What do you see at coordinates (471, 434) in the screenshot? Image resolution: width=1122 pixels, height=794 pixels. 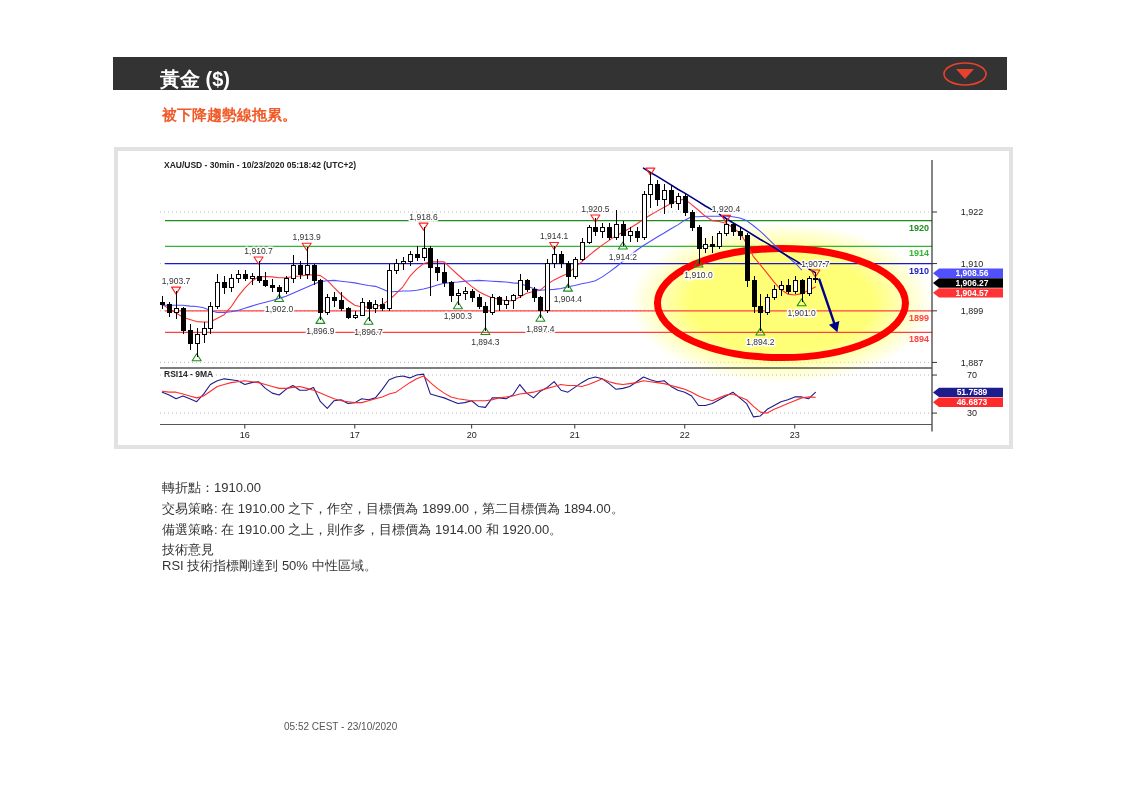 I see `x-tick-label: 20` at bounding box center [471, 434].